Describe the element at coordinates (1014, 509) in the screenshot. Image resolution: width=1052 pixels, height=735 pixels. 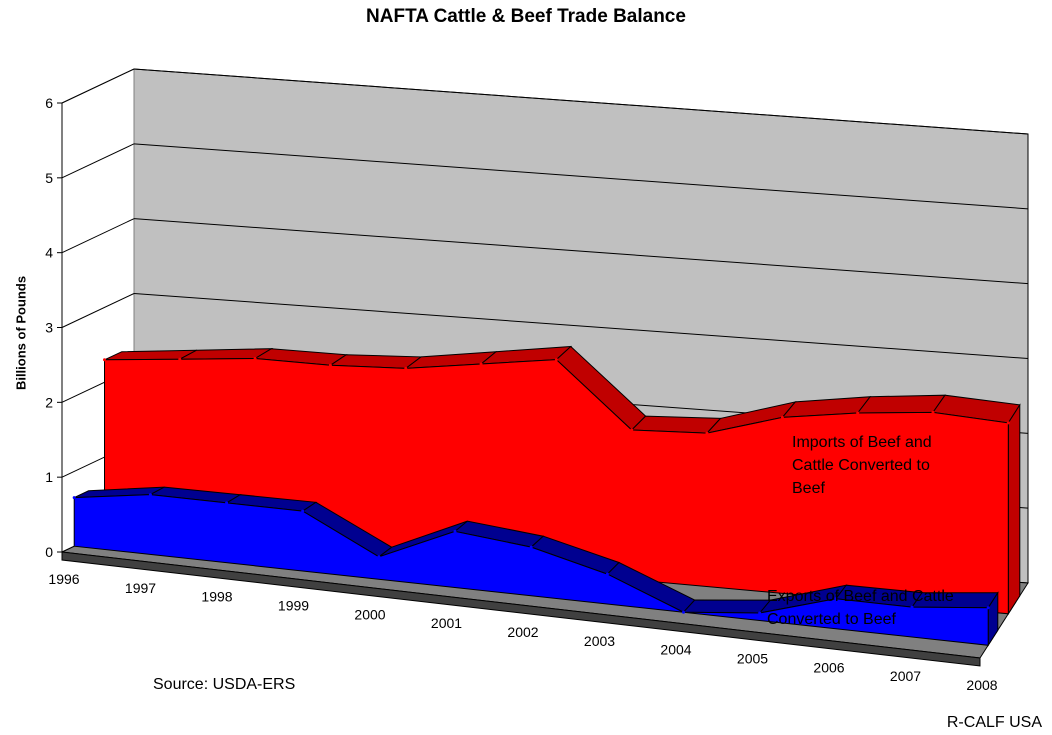
I see `imports-end-cap` at that location.